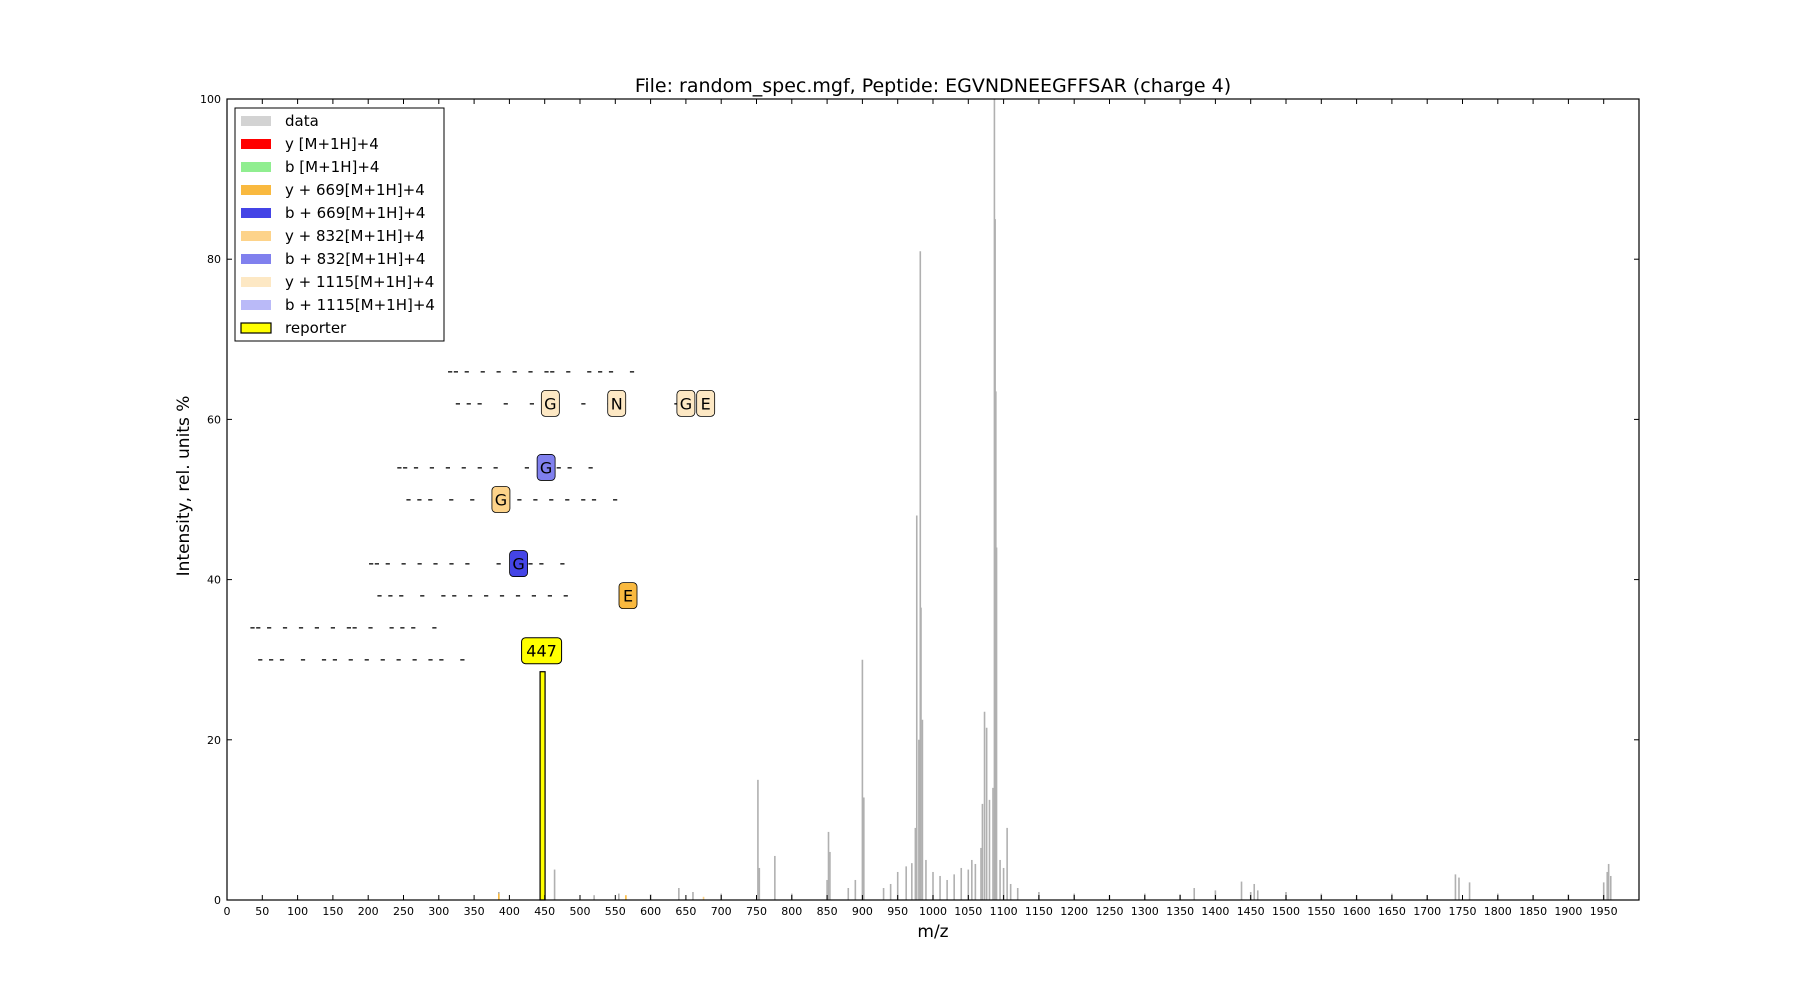 Image resolution: width=1800 pixels, height=990 pixels. Describe the element at coordinates (214, 419) in the screenshot. I see `y-tick-label: 60` at that location.